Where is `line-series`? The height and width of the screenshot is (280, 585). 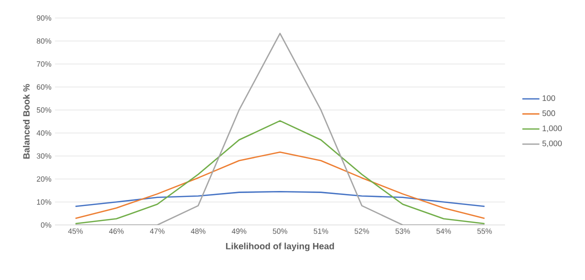
line-series is located at coordinates (280, 199).